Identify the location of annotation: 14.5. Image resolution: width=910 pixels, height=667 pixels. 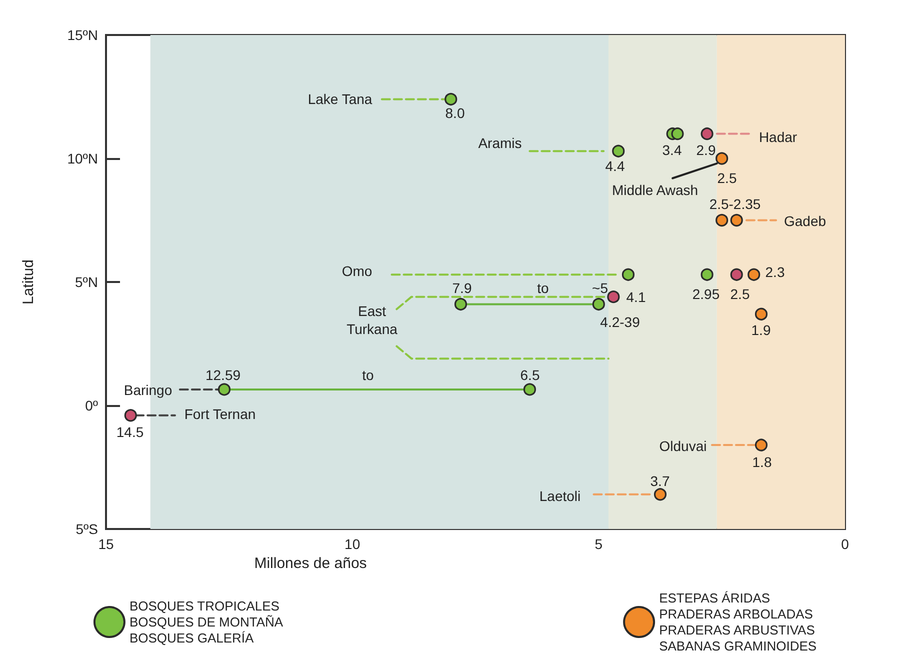
(130, 432).